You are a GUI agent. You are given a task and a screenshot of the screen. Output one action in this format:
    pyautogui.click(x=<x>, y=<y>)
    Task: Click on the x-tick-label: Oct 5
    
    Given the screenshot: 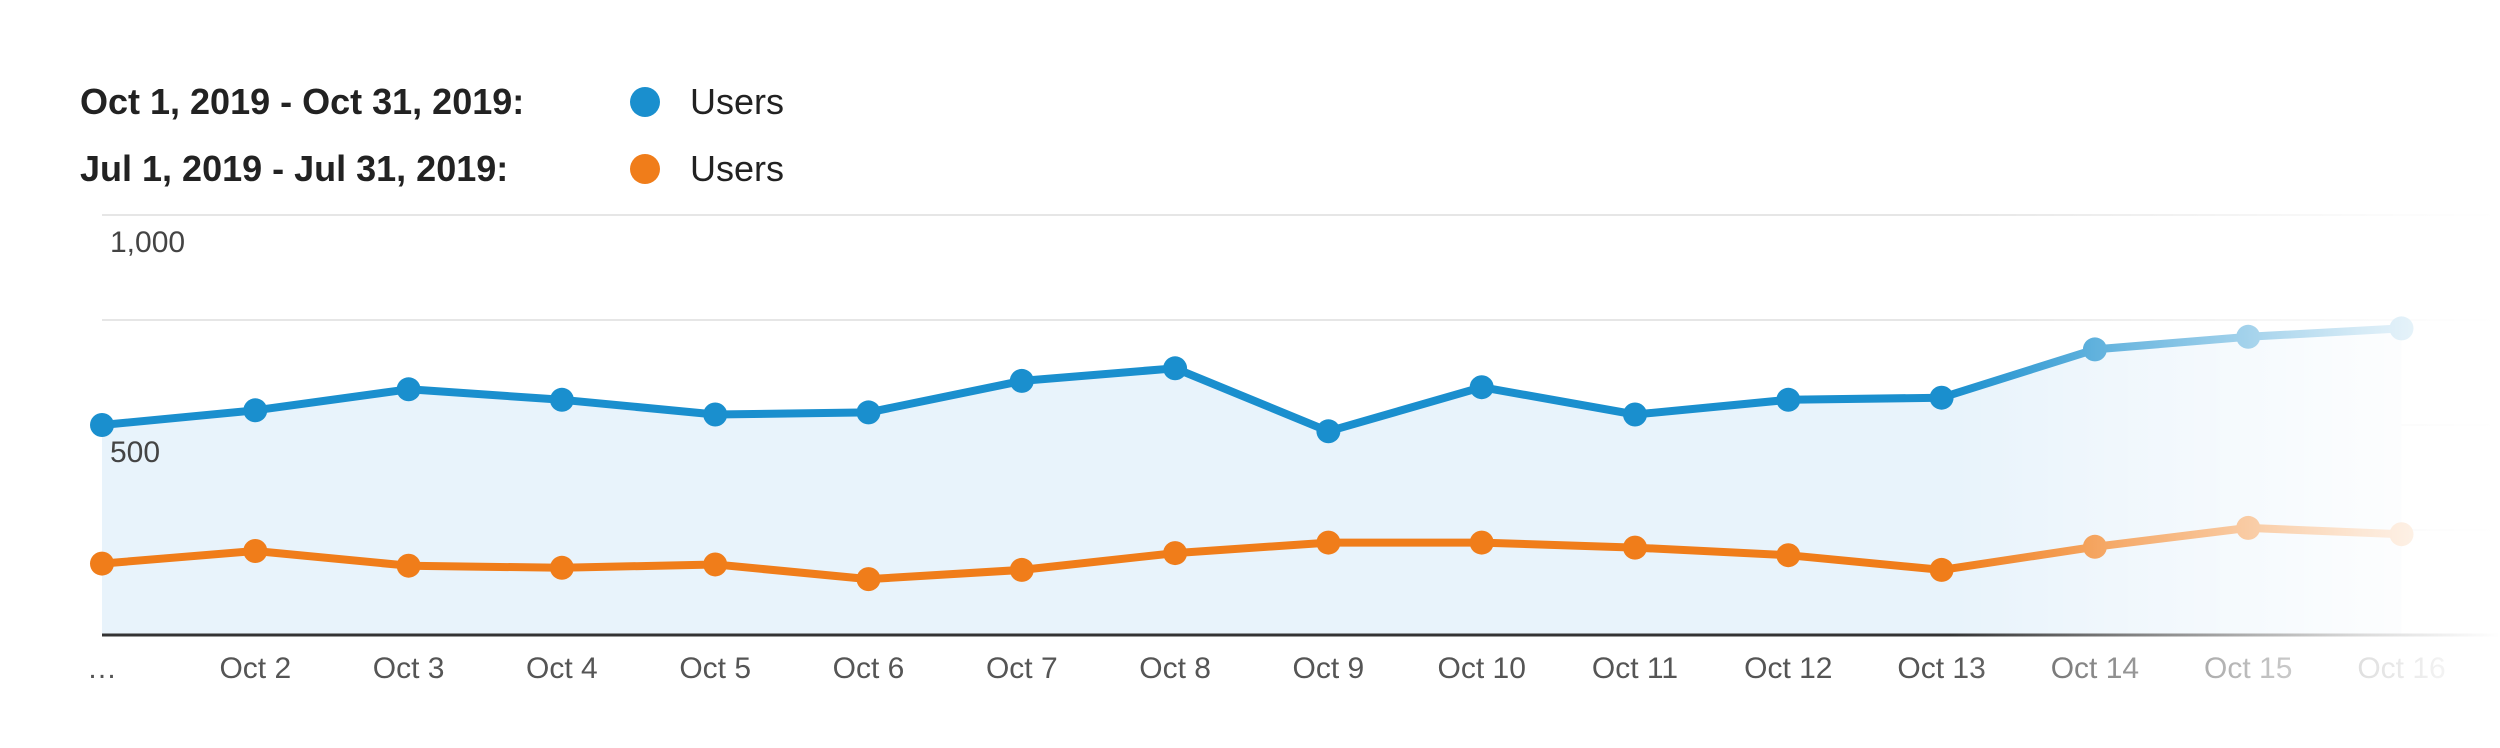 What is the action you would take?
    pyautogui.click(x=715, y=668)
    